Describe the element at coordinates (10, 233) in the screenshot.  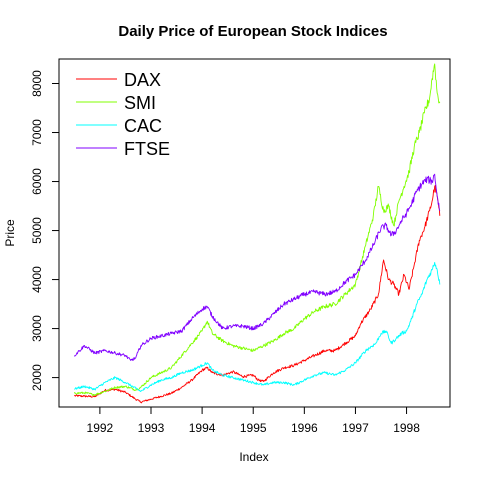
I see `y-axis-label: Price` at that location.